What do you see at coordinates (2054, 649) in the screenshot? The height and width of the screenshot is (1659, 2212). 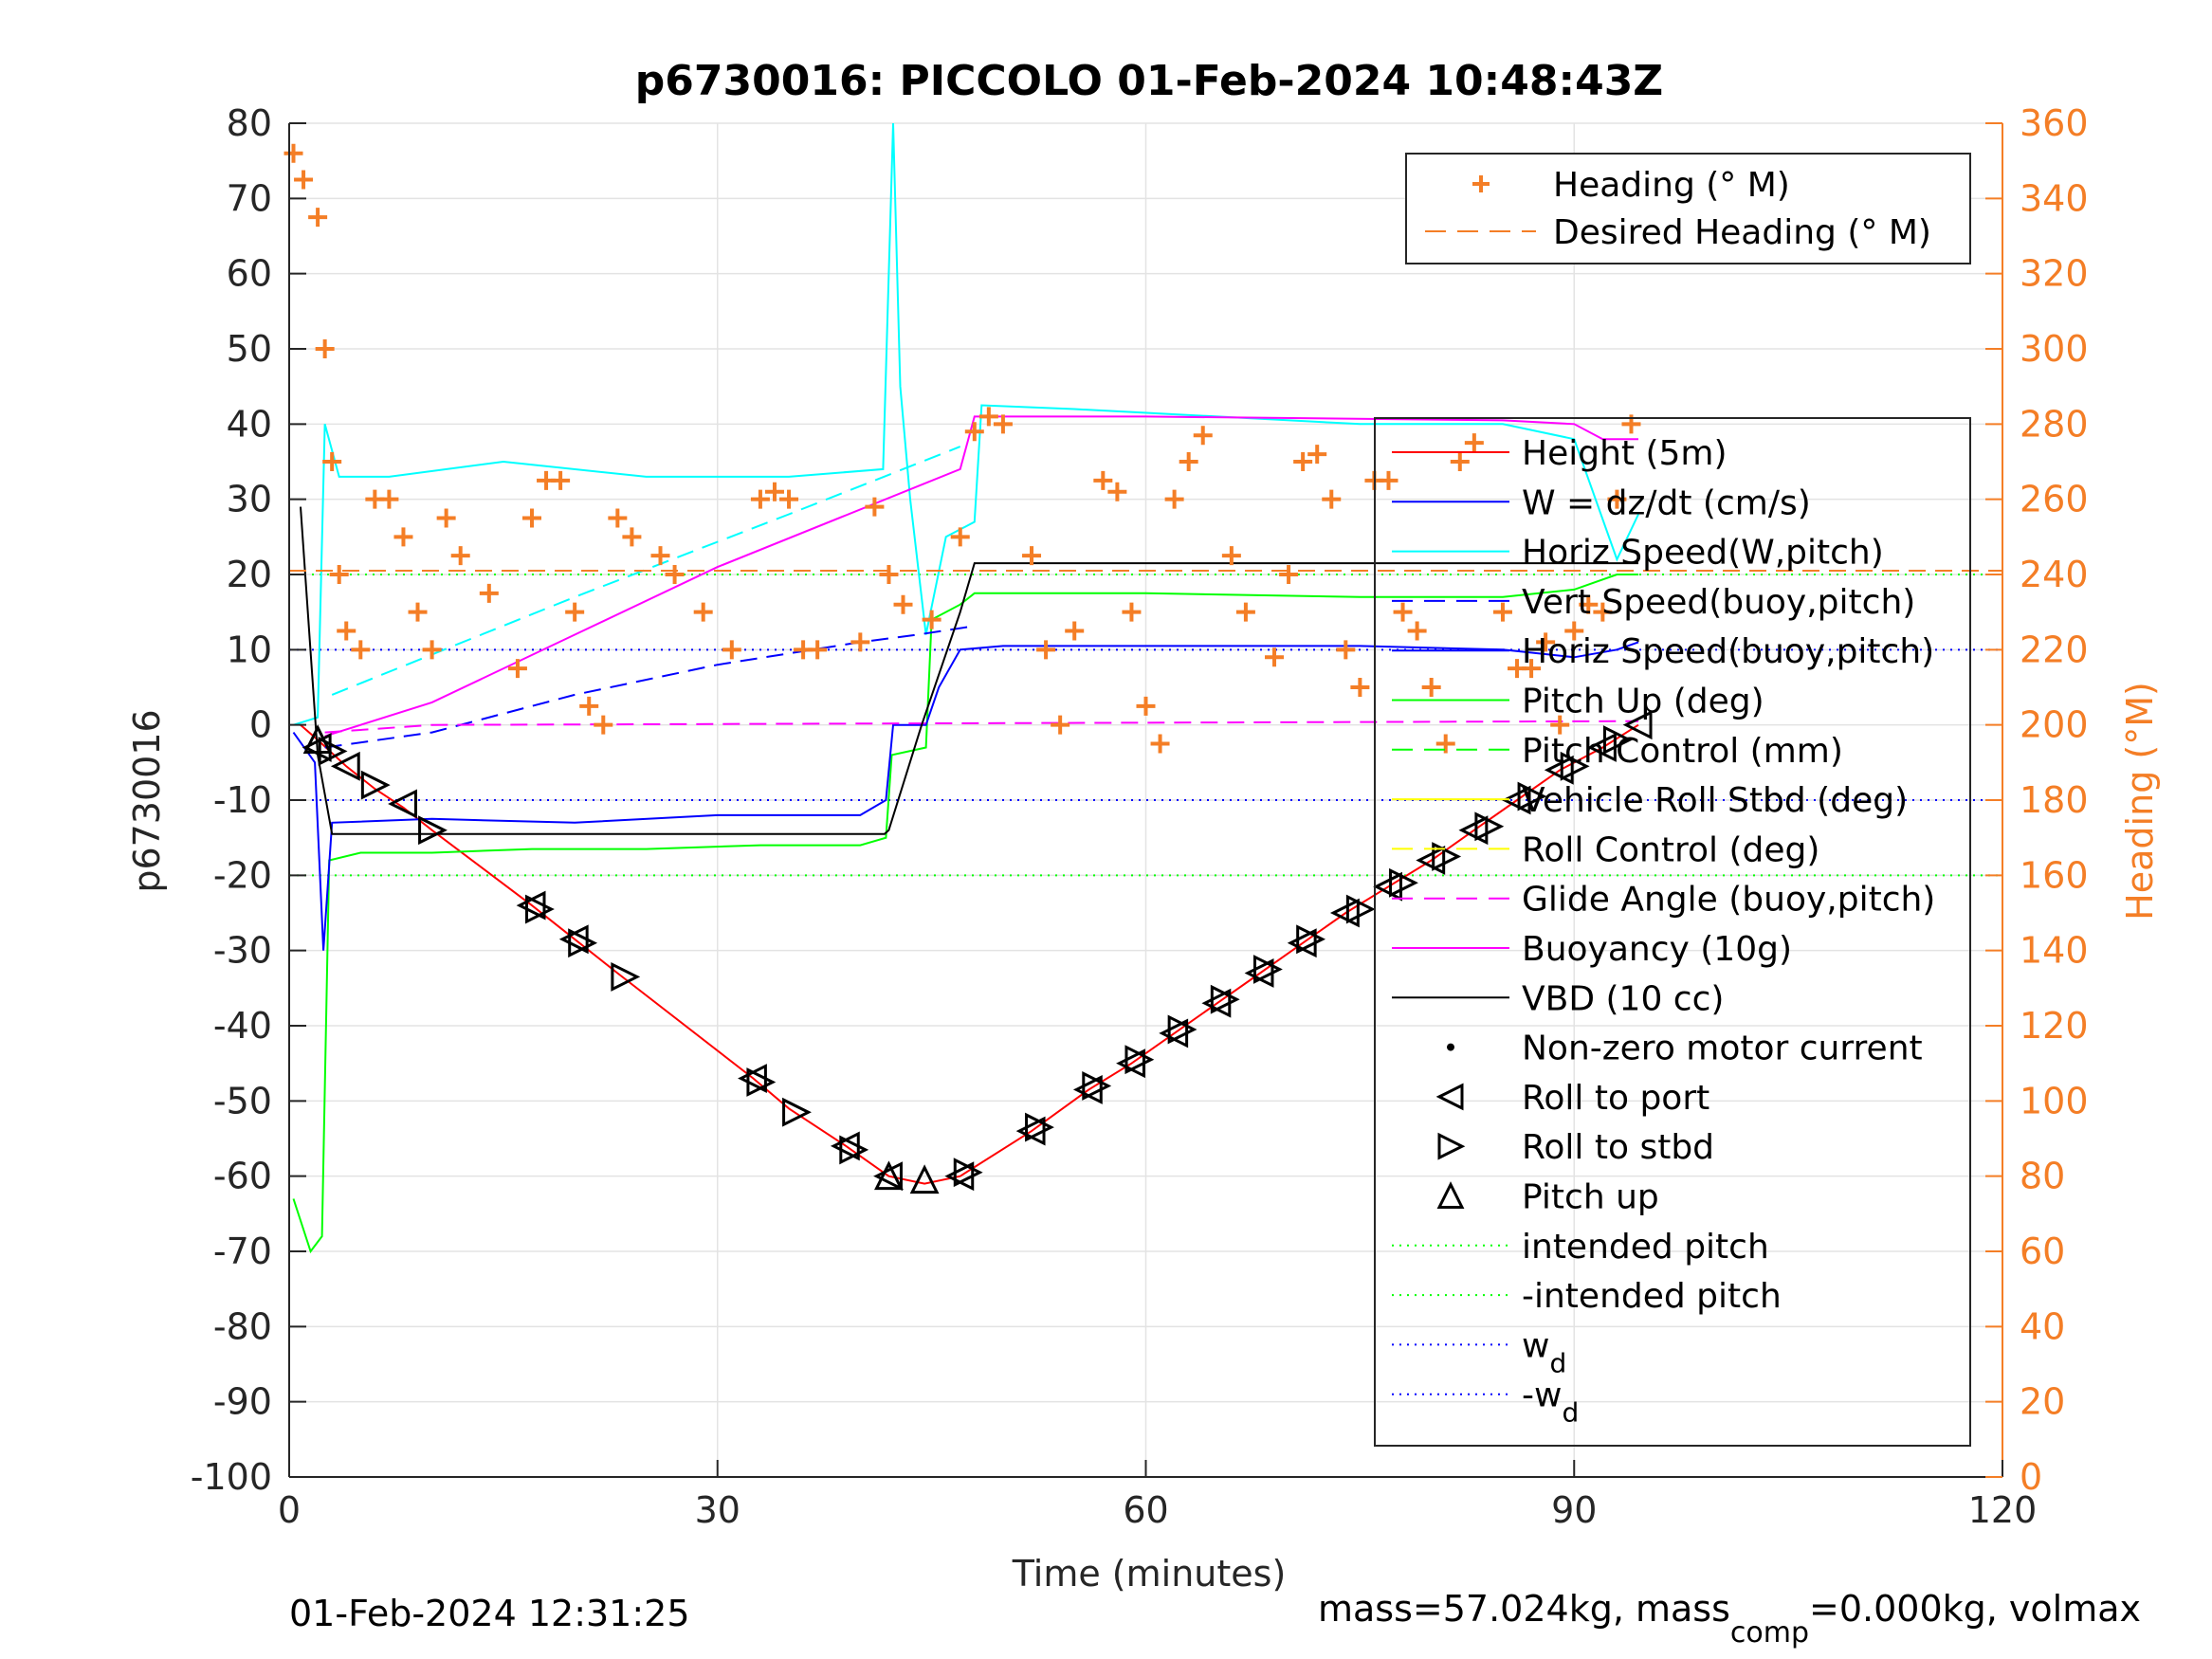 I see `y-tick-label-right: 220` at bounding box center [2054, 649].